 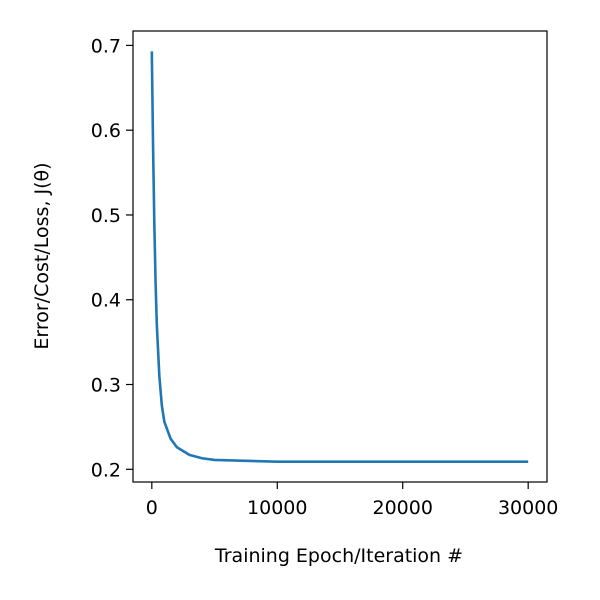 I want to click on y-tick-label: 0.3, so click(x=106, y=386).